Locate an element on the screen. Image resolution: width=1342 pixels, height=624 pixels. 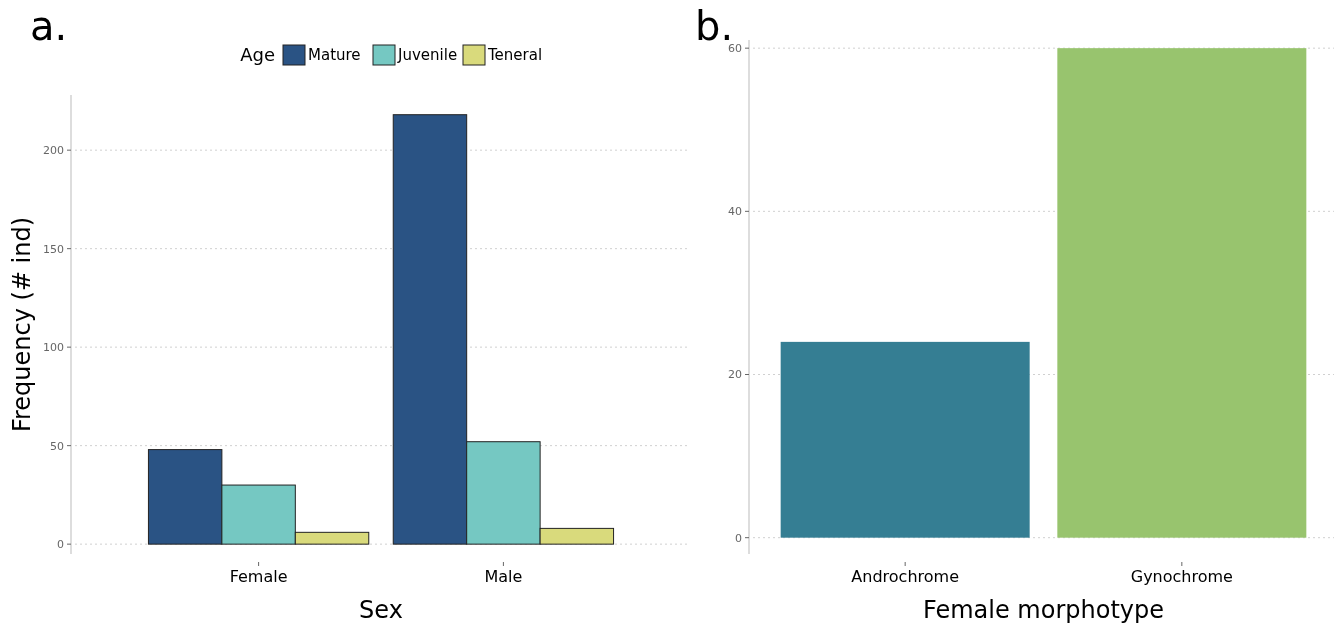
y-tick-label: 40 is located at coordinates (735, 212).